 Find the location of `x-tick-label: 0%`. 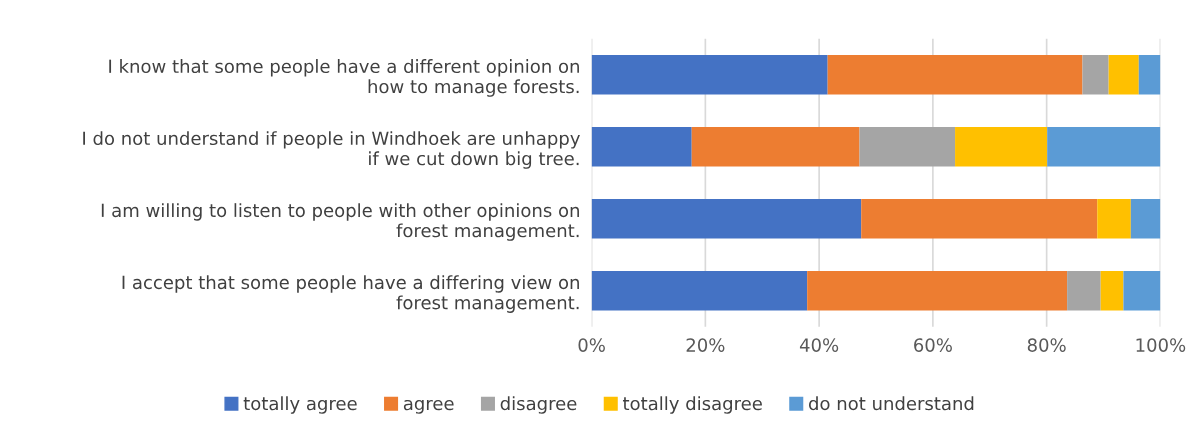

x-tick-label: 0% is located at coordinates (591, 345).